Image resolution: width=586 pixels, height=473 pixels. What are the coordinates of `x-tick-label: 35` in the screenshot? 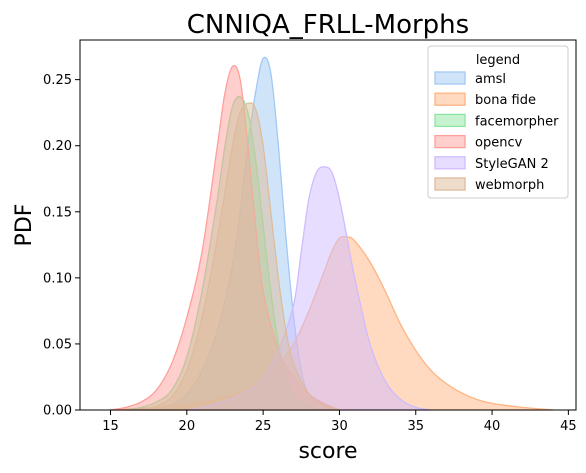 It's located at (415, 426).